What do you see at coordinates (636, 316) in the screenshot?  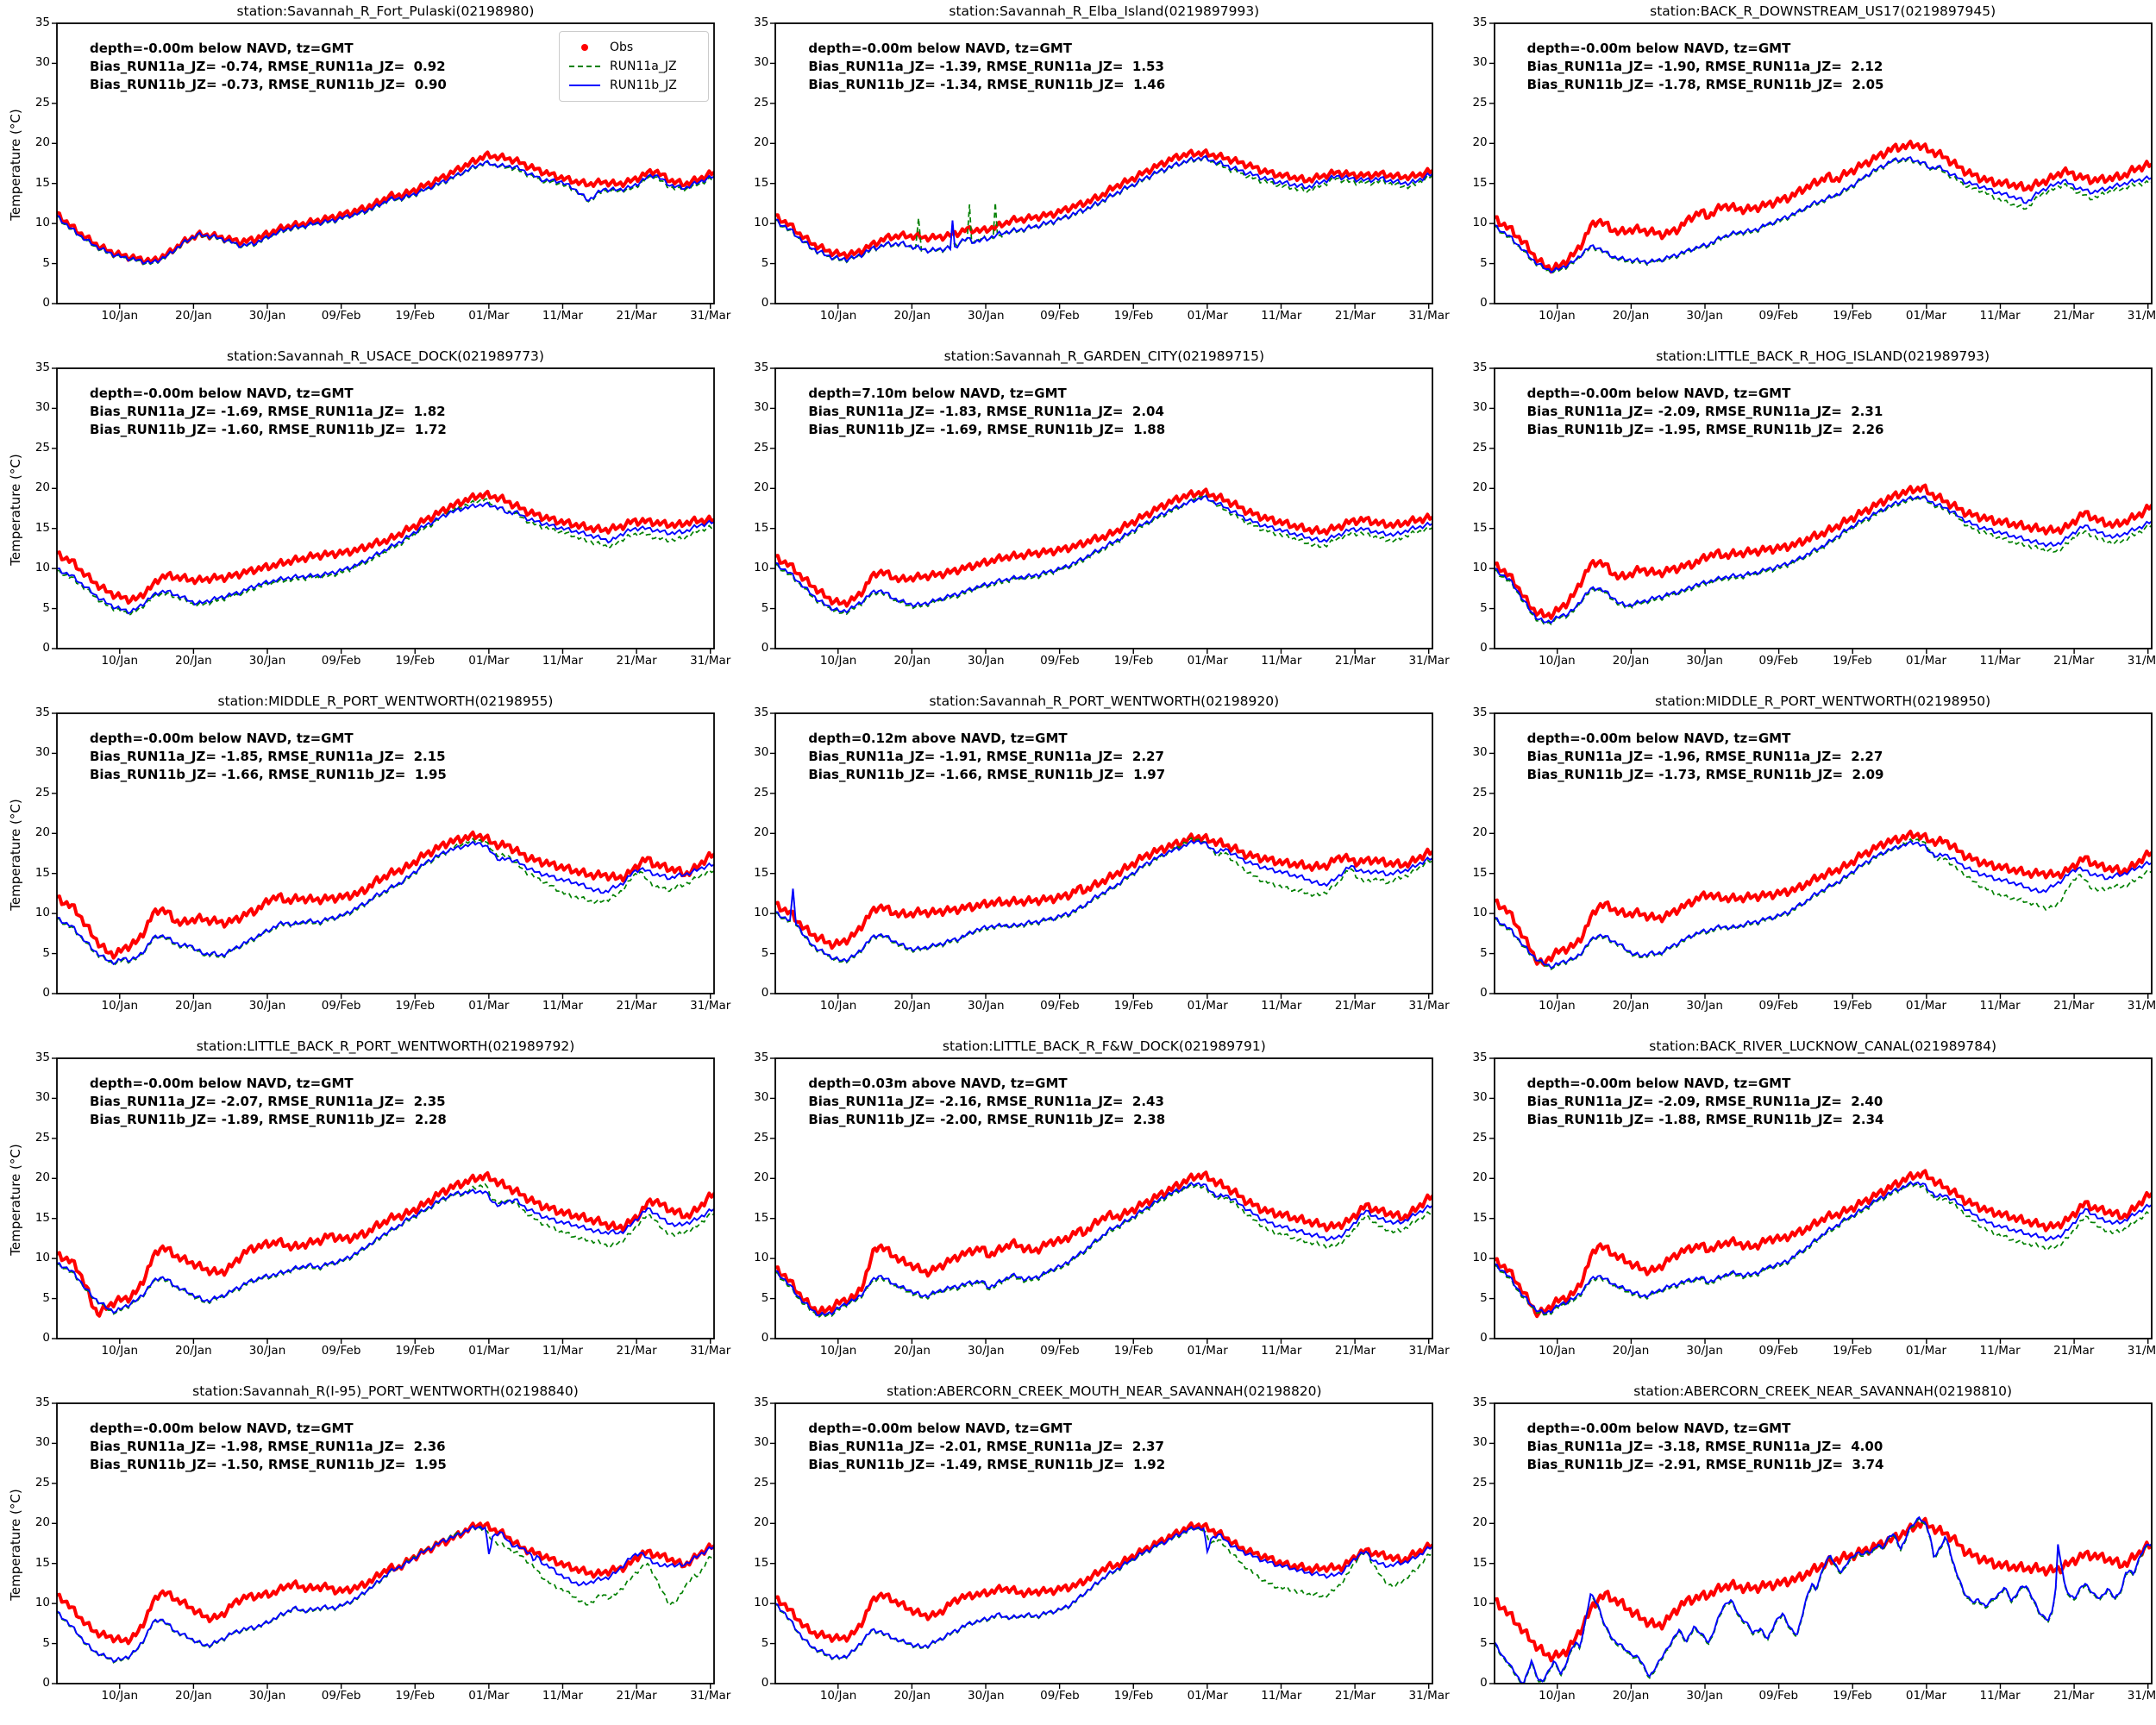 I see `x-tick-label: 21/Mar` at bounding box center [636, 316].